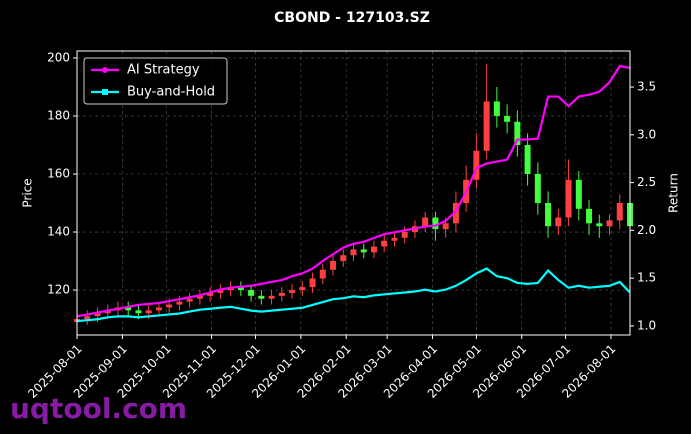 This screenshot has width=691, height=434. Describe the element at coordinates (646, 325) in the screenshot. I see `y2-tick-label: 1.0` at that location.